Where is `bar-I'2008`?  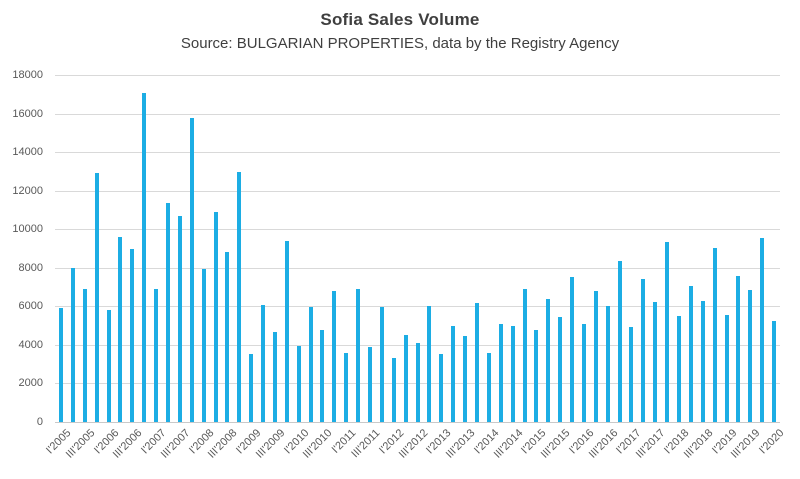 bar-I'2008 is located at coordinates (203, 345).